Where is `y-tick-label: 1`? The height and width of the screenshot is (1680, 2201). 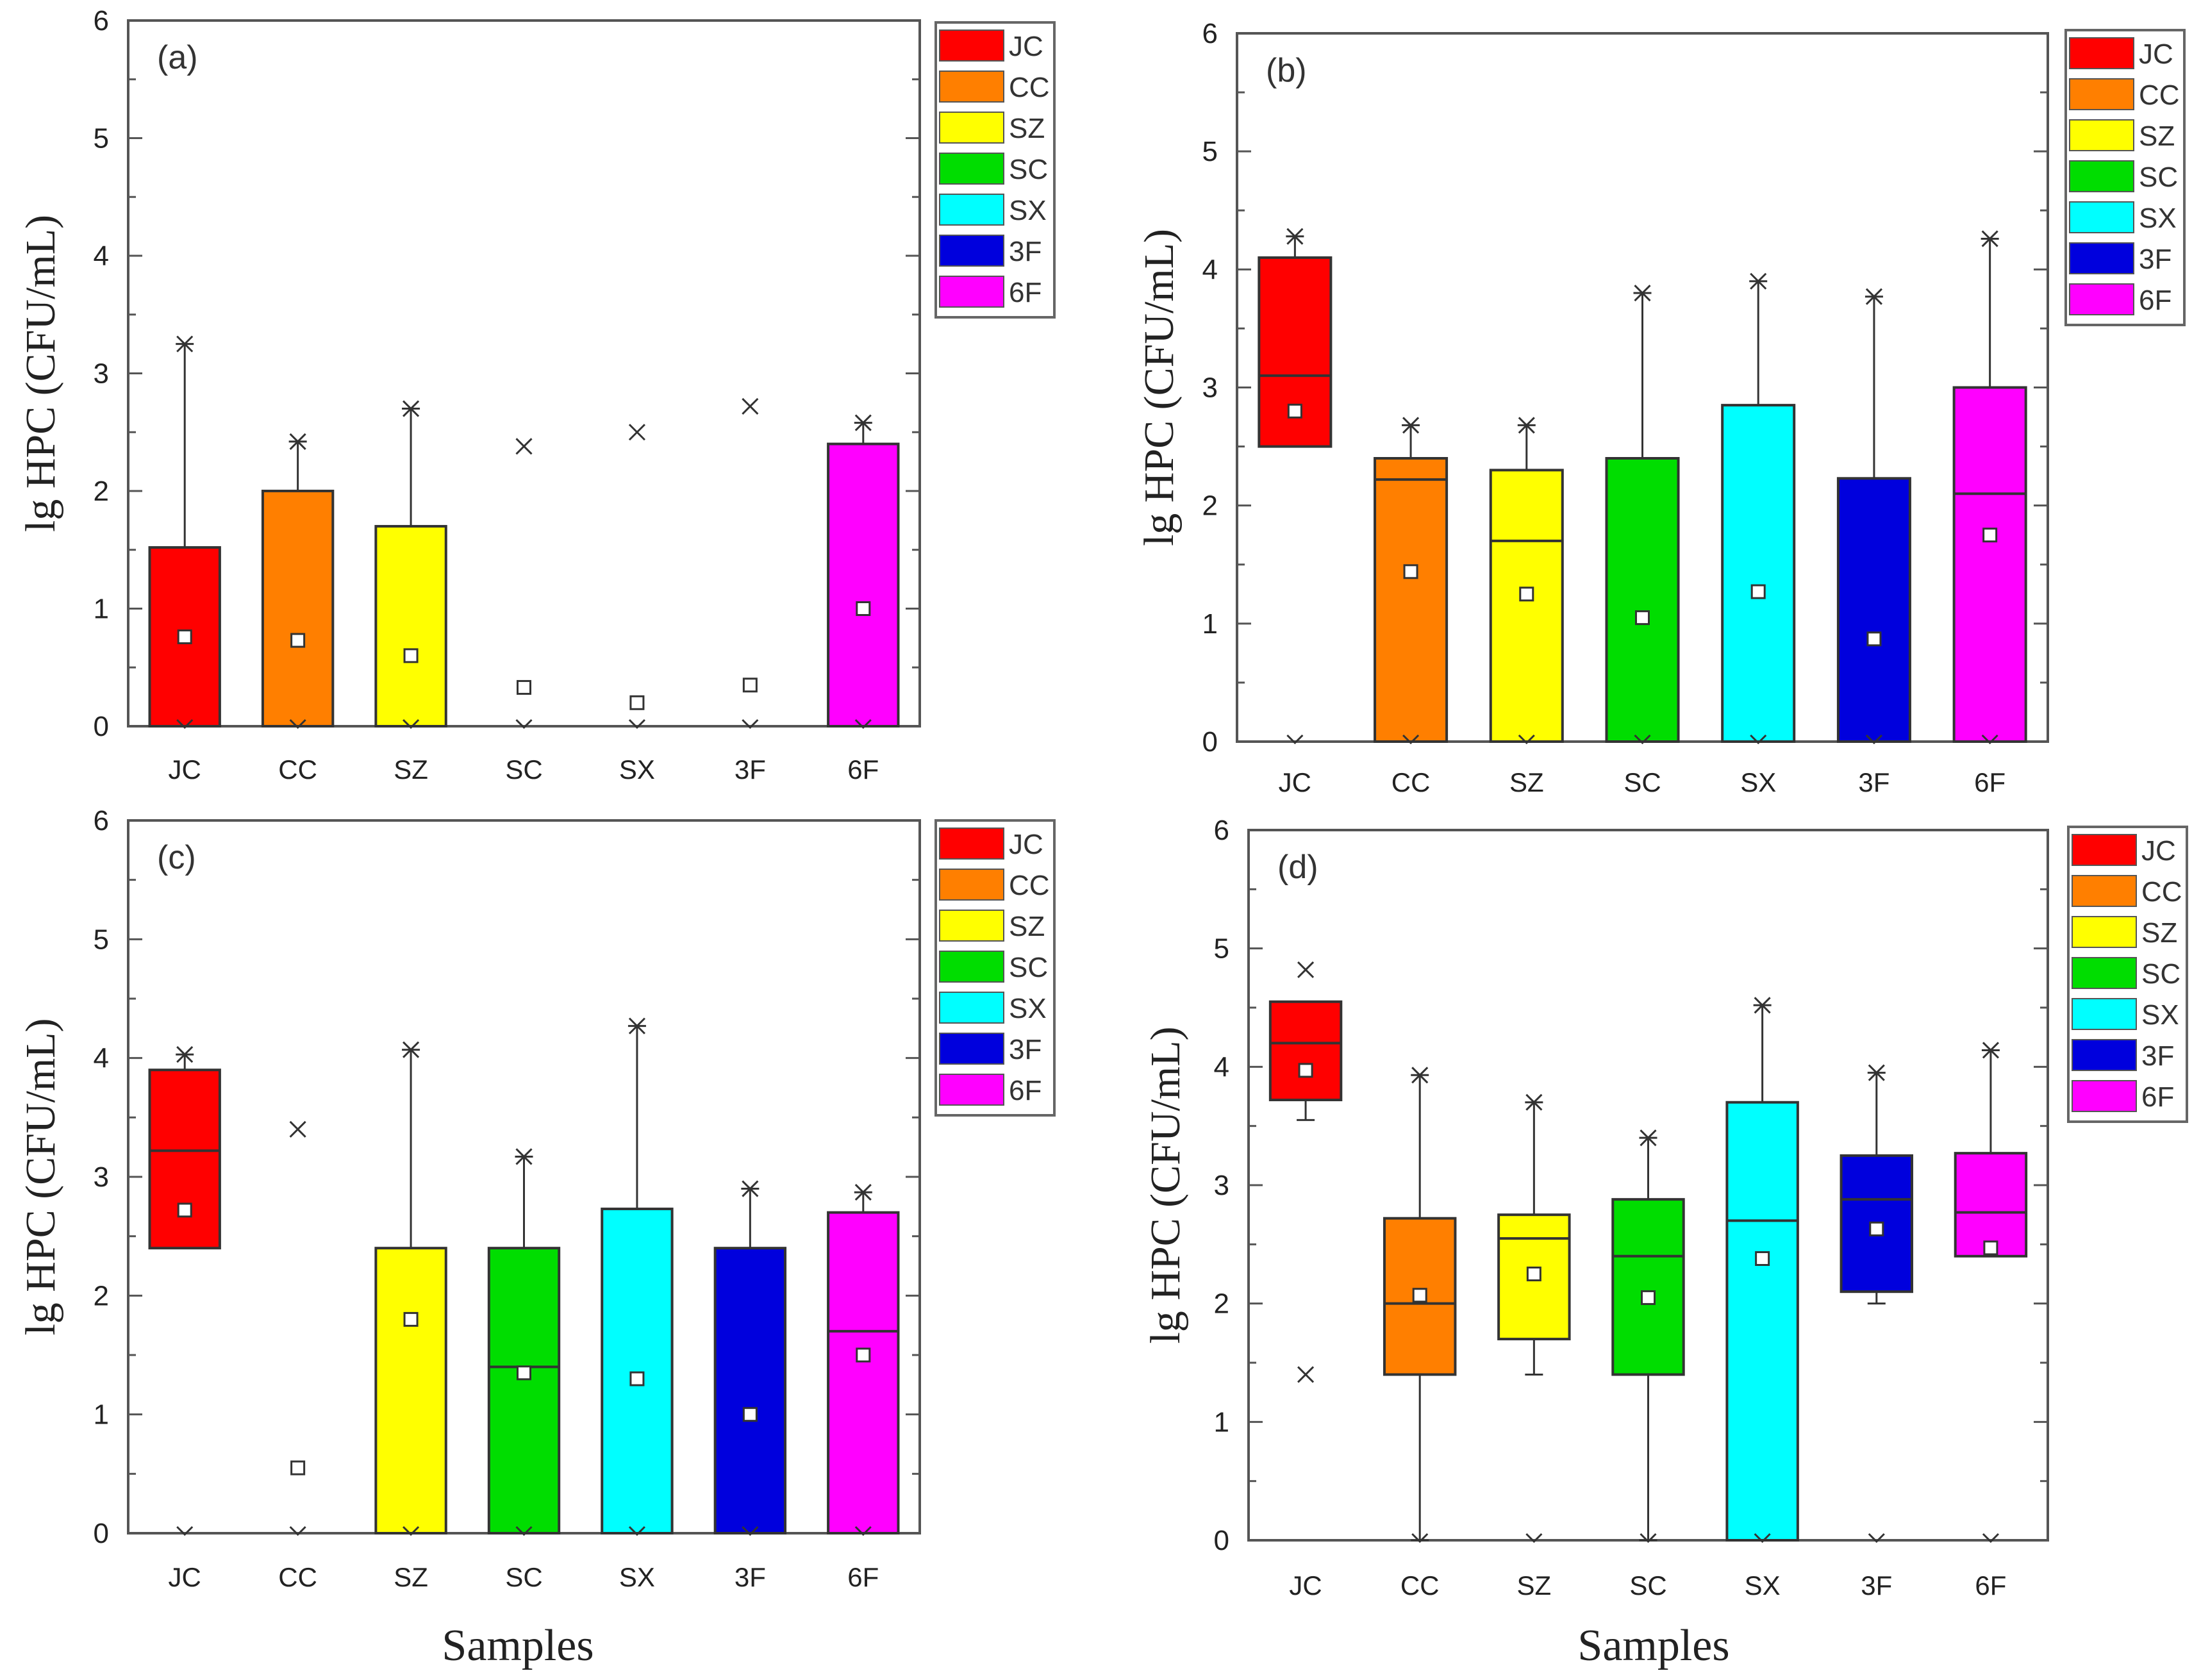
y-tick-label: 1 is located at coordinates (101, 1415).